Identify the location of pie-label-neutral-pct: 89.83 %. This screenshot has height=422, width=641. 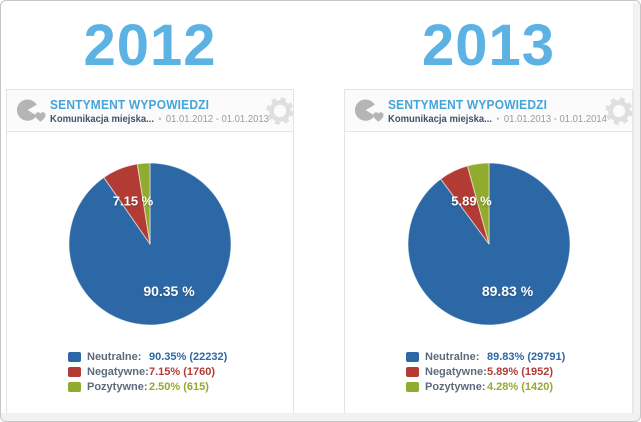
(507, 291).